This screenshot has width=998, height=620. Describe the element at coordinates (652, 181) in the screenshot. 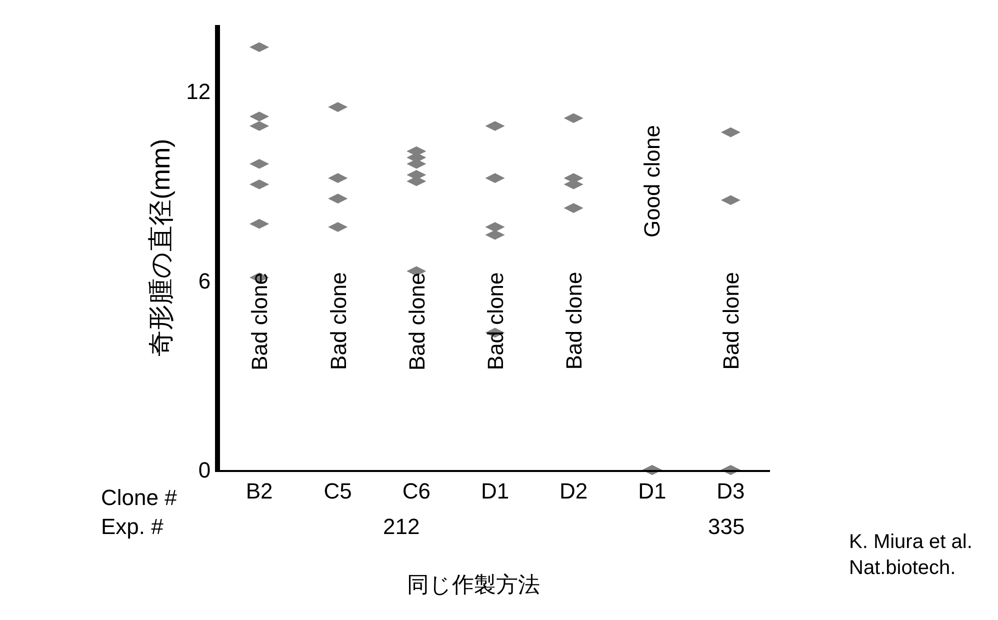

I see `annotation: Good clone` at that location.